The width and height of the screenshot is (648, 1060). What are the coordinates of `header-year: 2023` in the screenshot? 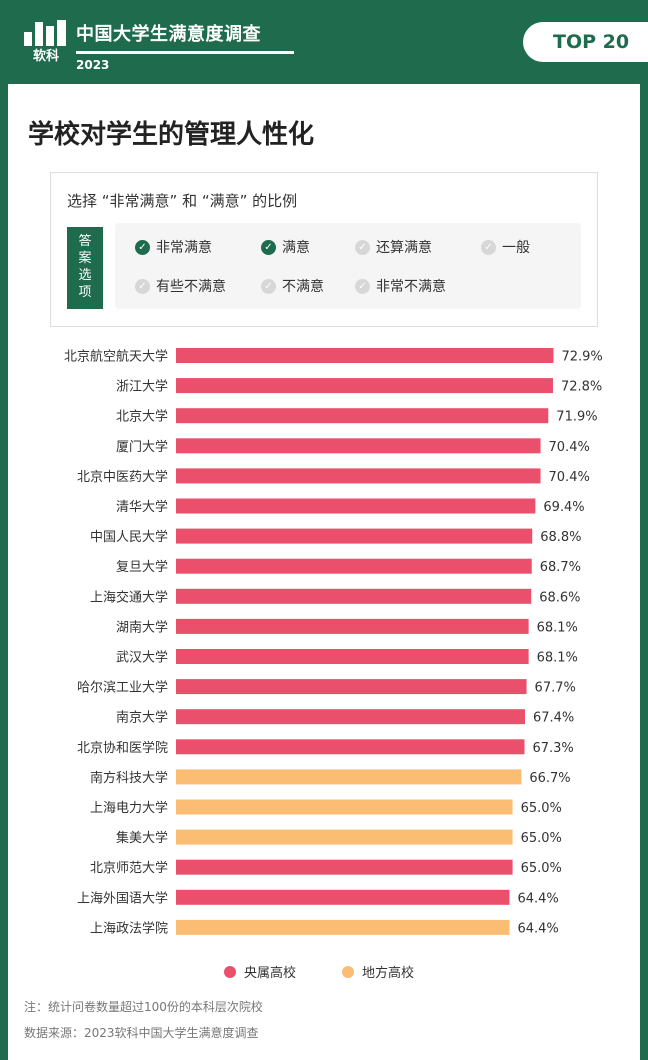 It's located at (93, 65).